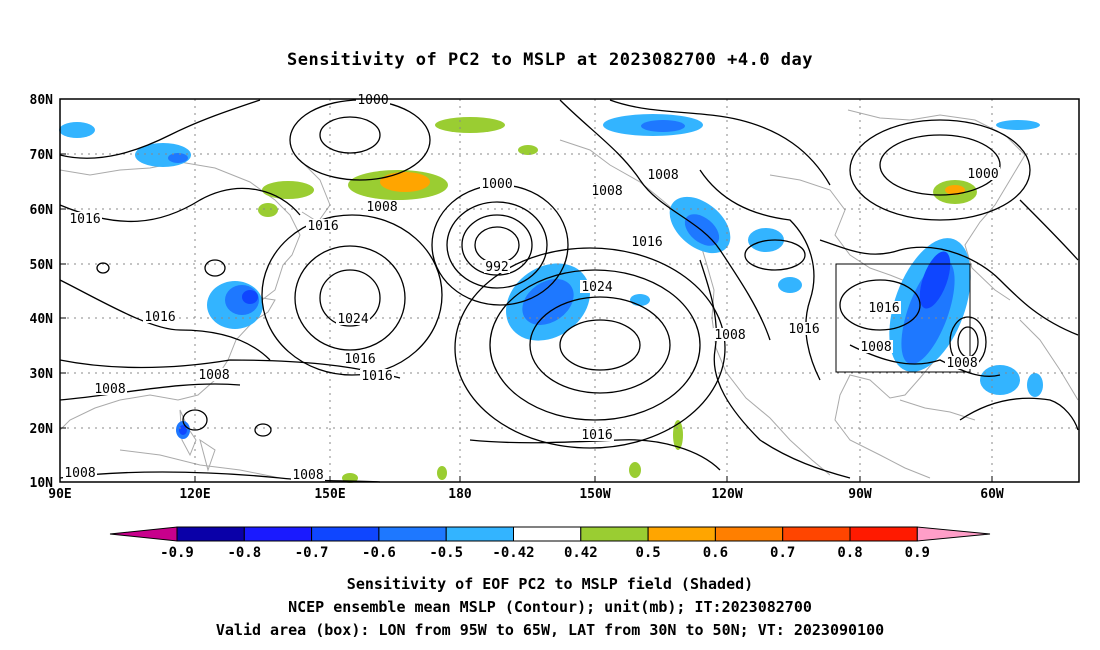  What do you see at coordinates (917, 553) in the screenshot?
I see `colorbar-label: 0.9` at bounding box center [917, 553].